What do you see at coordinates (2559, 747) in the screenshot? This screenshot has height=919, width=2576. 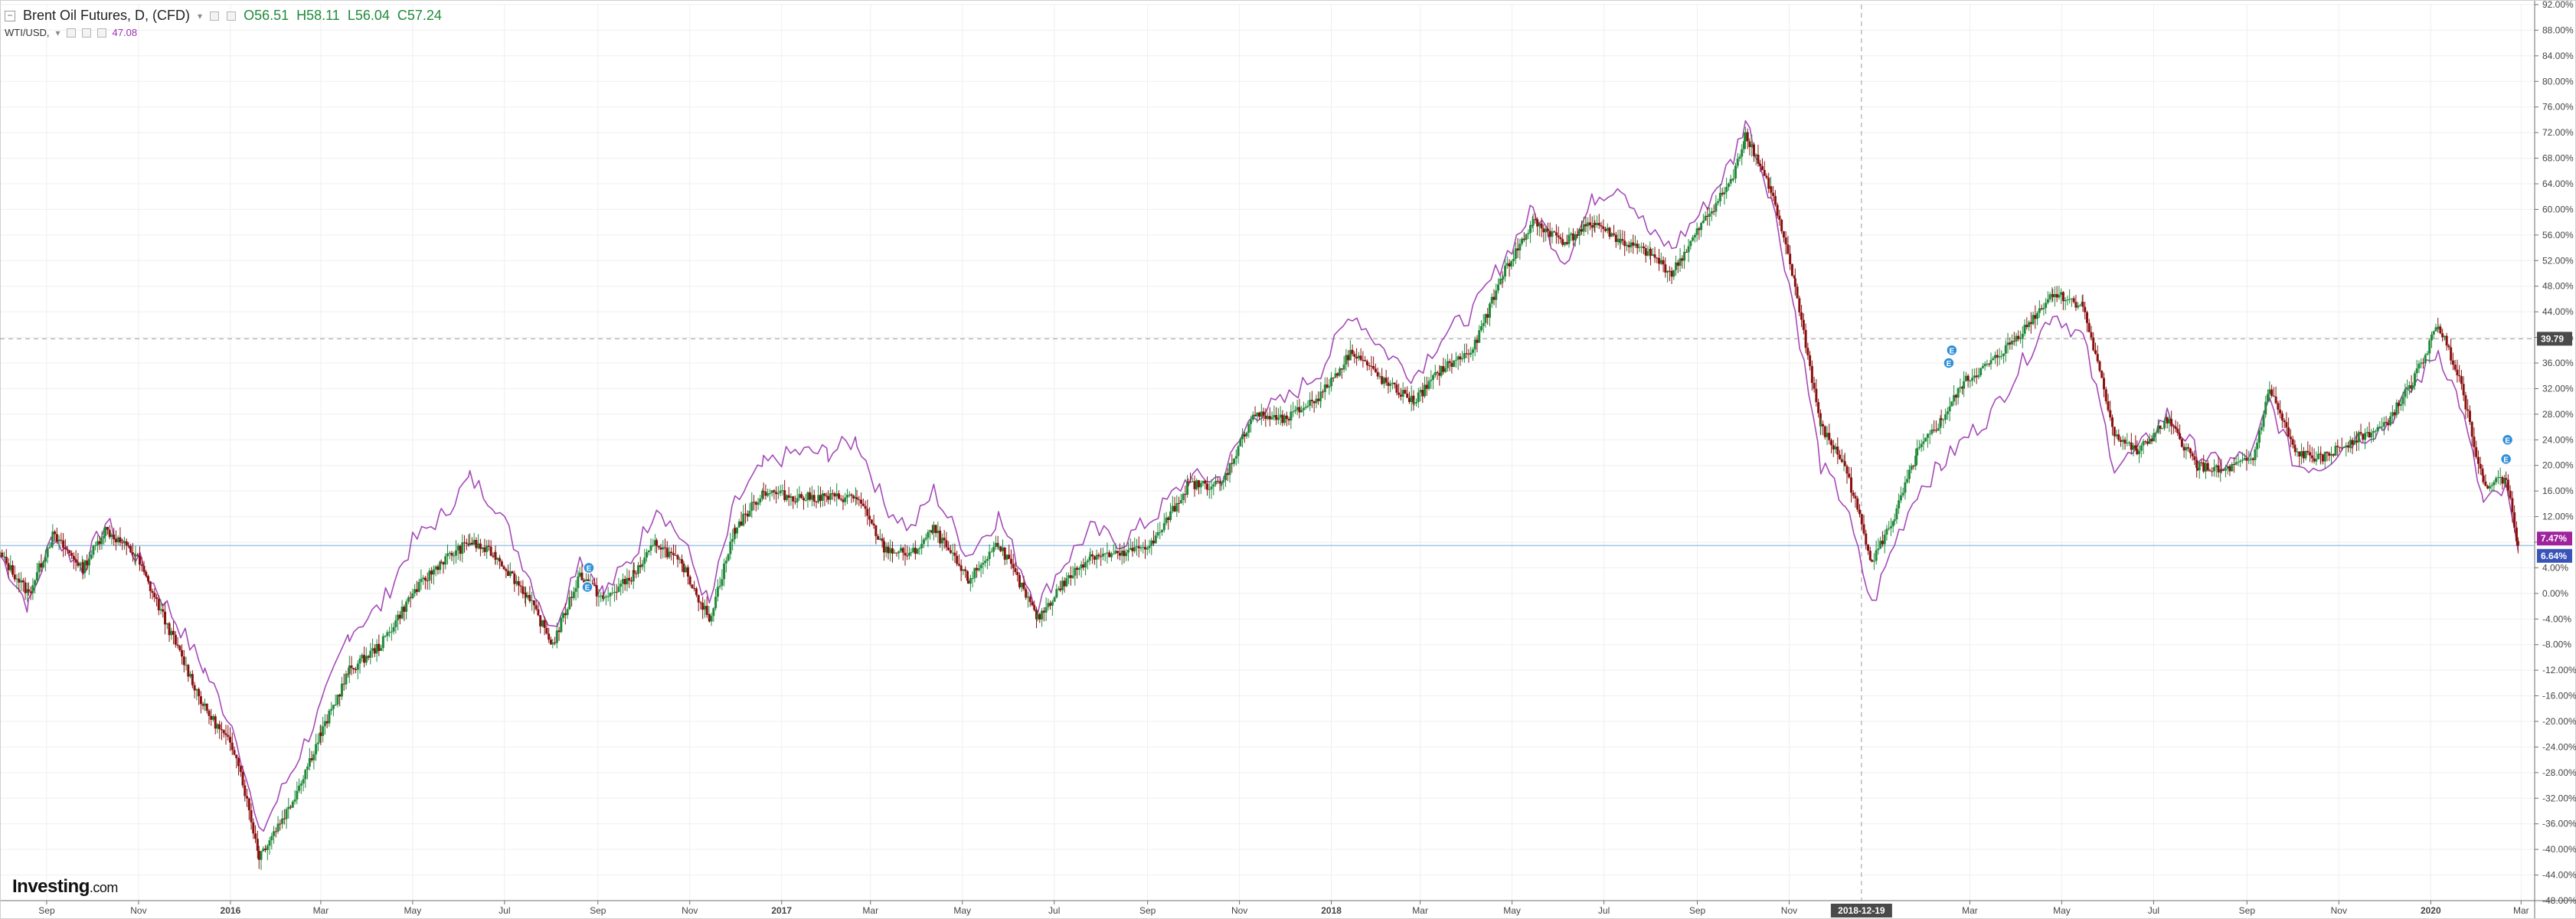 I see `y-tick-label: -24.00%` at bounding box center [2559, 747].